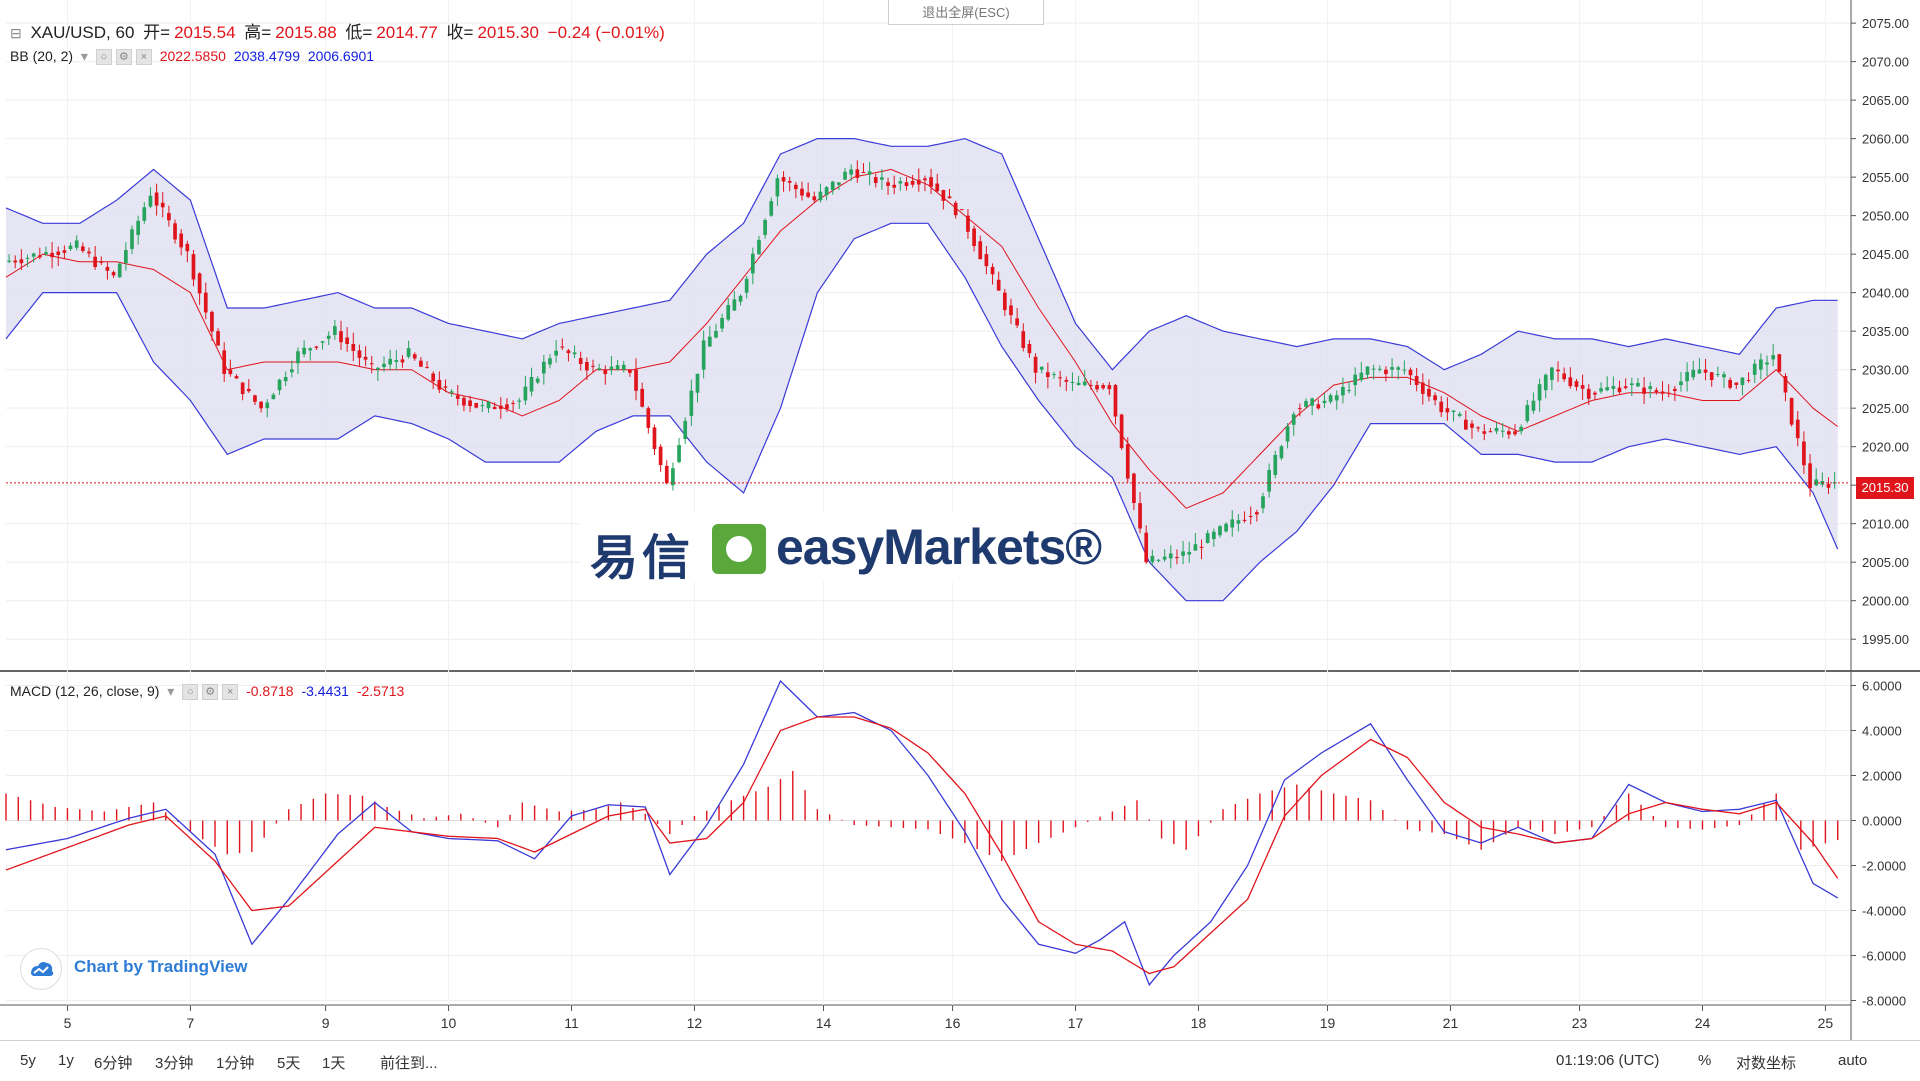 The width and height of the screenshot is (1920, 1081). I want to click on watermark-chinese: 易信, so click(642, 558).